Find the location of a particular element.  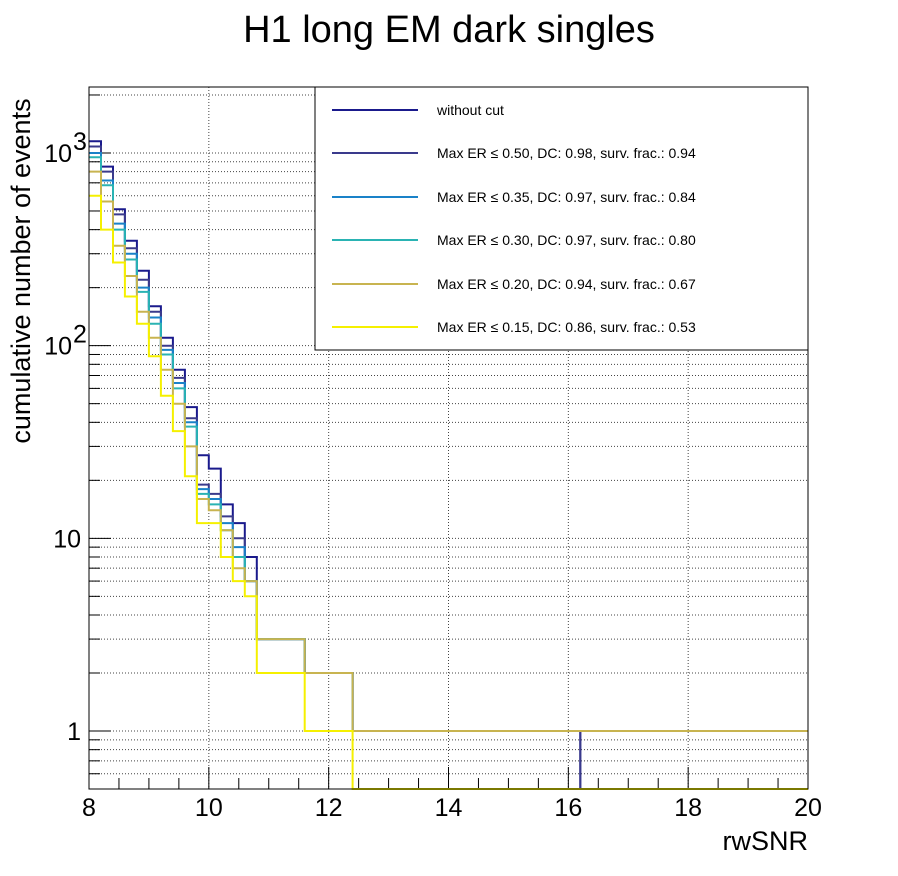

y-tick-exponent: 2 is located at coordinates (80, 335).